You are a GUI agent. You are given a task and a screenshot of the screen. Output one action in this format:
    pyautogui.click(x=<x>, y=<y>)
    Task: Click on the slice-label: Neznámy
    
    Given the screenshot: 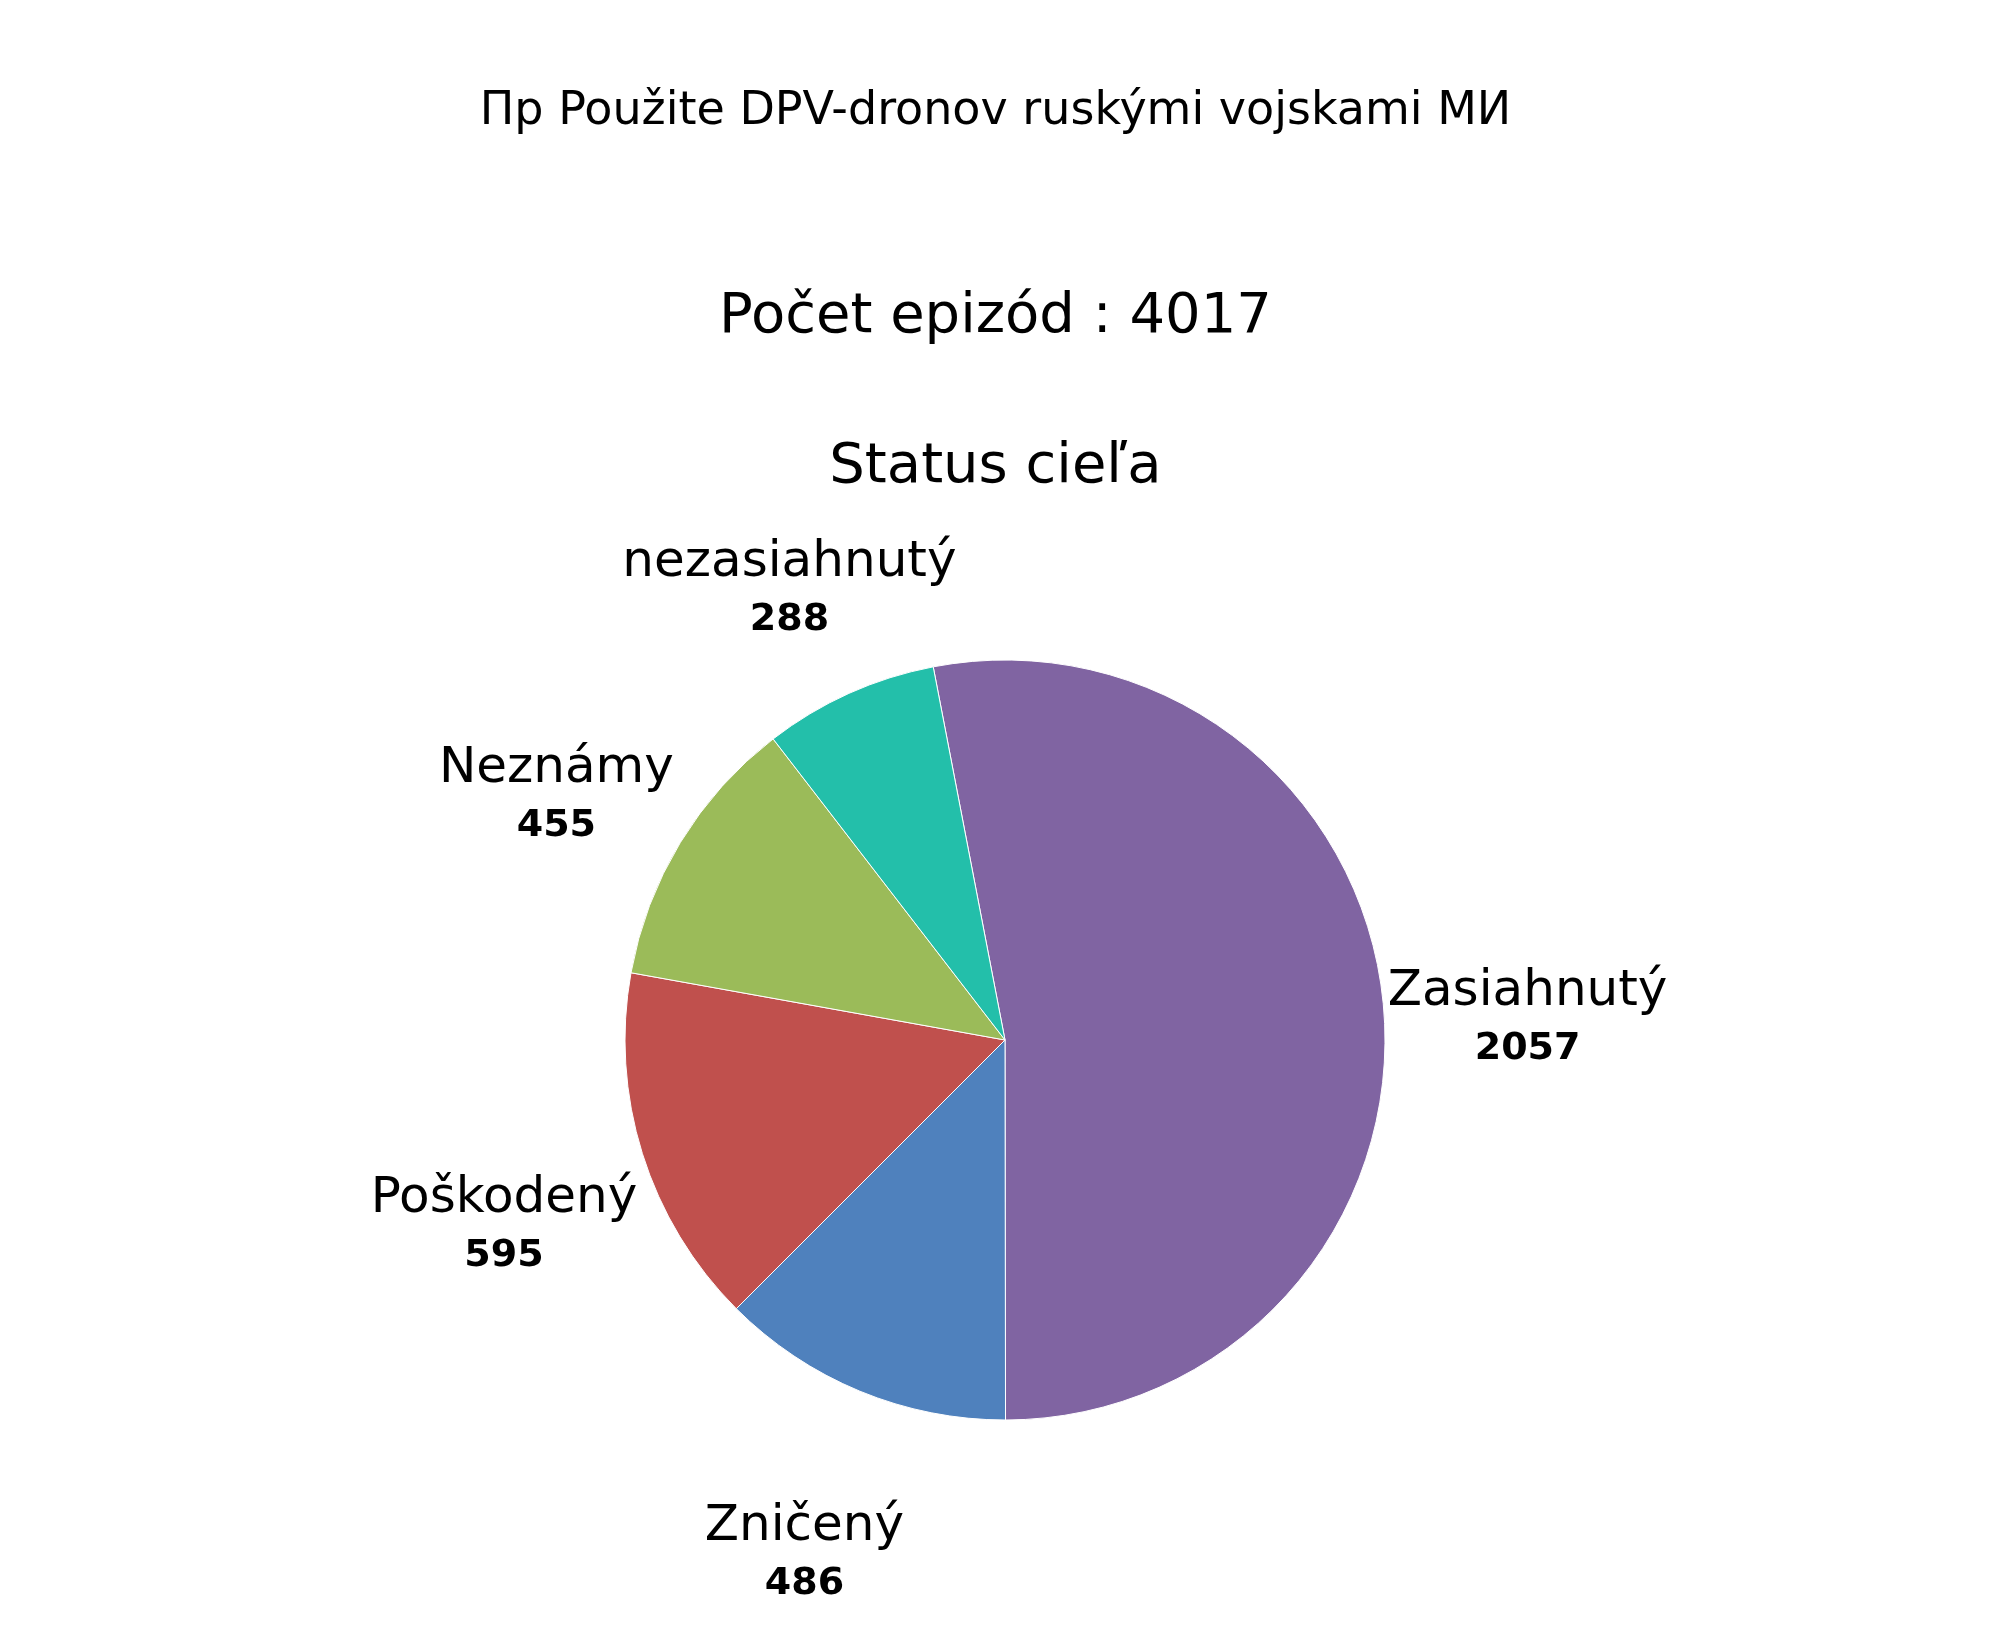 What is the action you would take?
    pyautogui.click(x=556, y=765)
    